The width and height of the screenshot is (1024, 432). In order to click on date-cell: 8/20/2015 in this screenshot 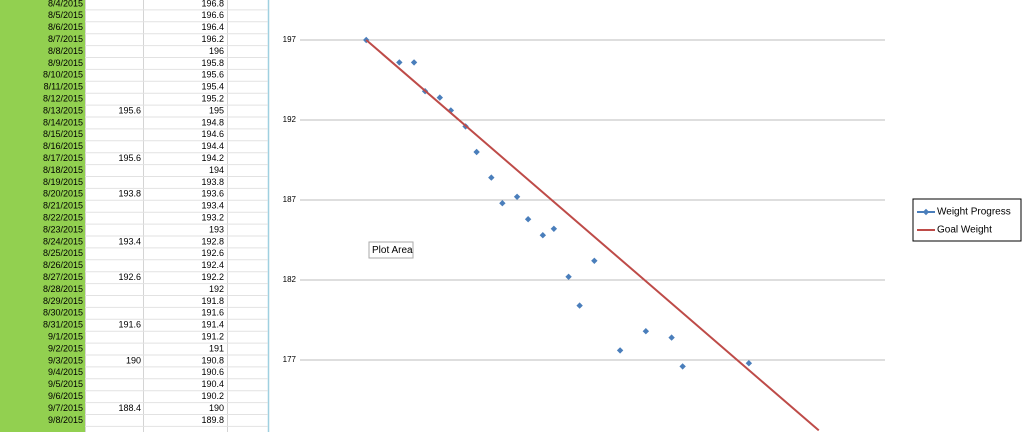, I will do `click(63, 194)`.